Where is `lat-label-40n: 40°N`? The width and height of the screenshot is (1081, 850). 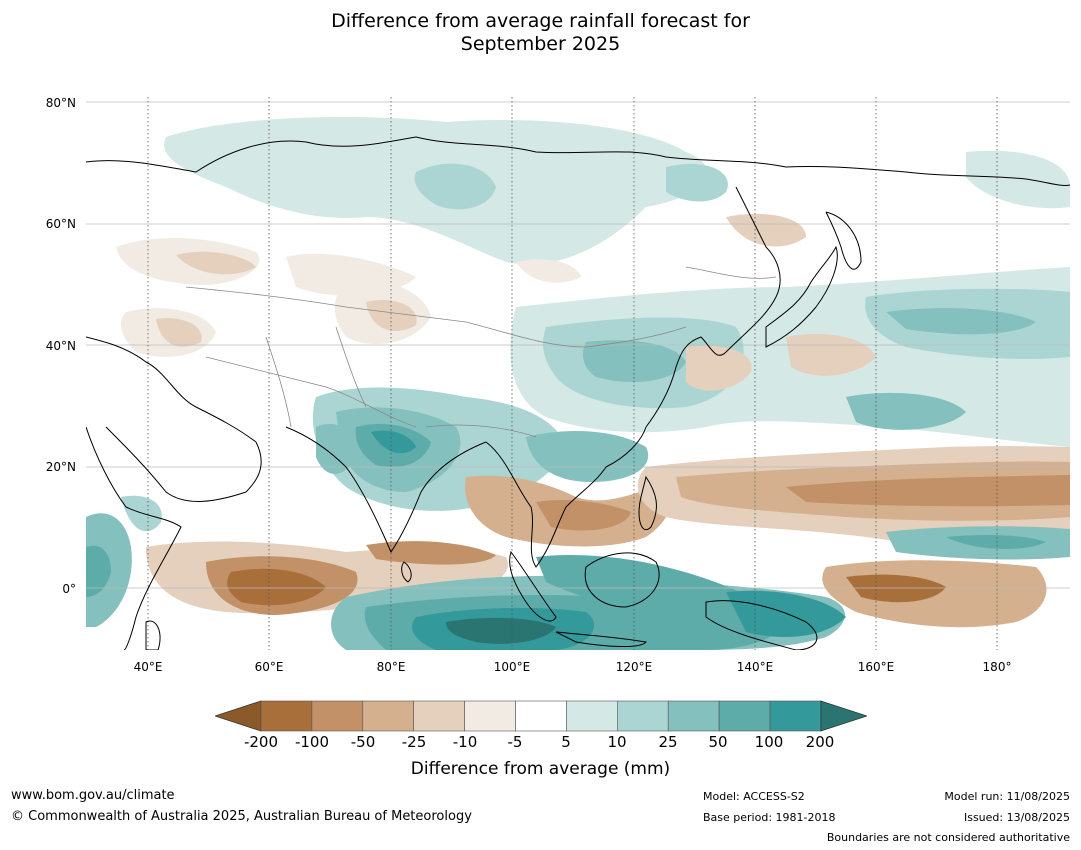 lat-label-40n: 40°N is located at coordinates (60, 346).